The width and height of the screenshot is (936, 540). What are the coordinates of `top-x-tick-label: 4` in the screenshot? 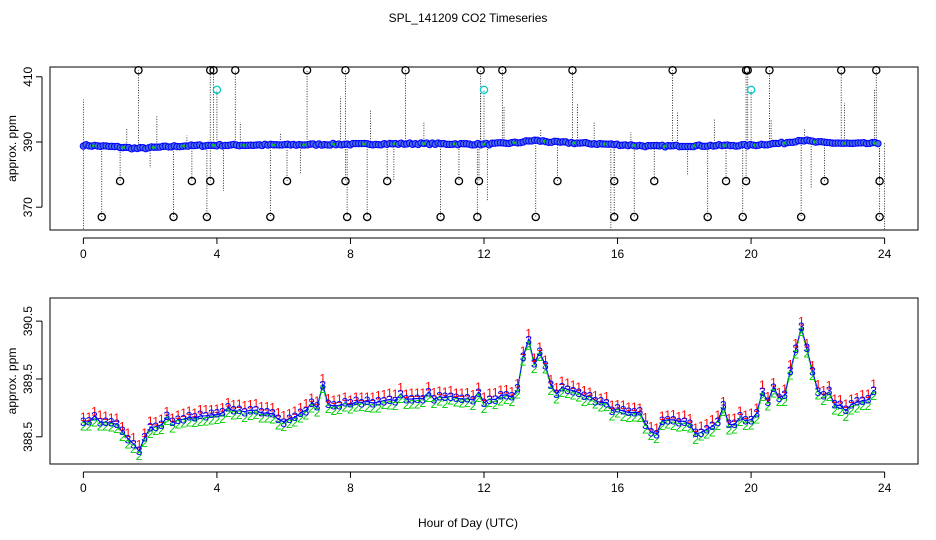 It's located at (217, 254).